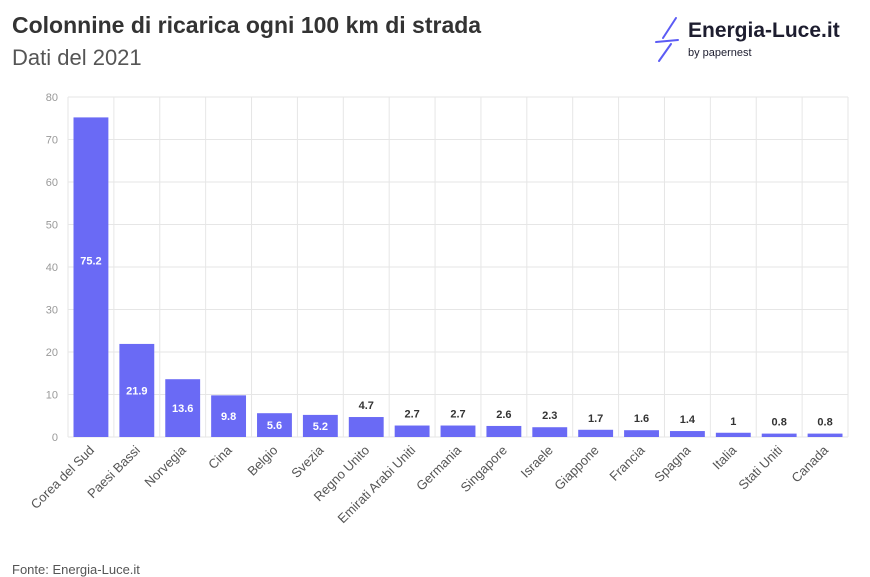  Describe the element at coordinates (764, 30) in the screenshot. I see `brand-name: Energia-Luce.it` at that location.